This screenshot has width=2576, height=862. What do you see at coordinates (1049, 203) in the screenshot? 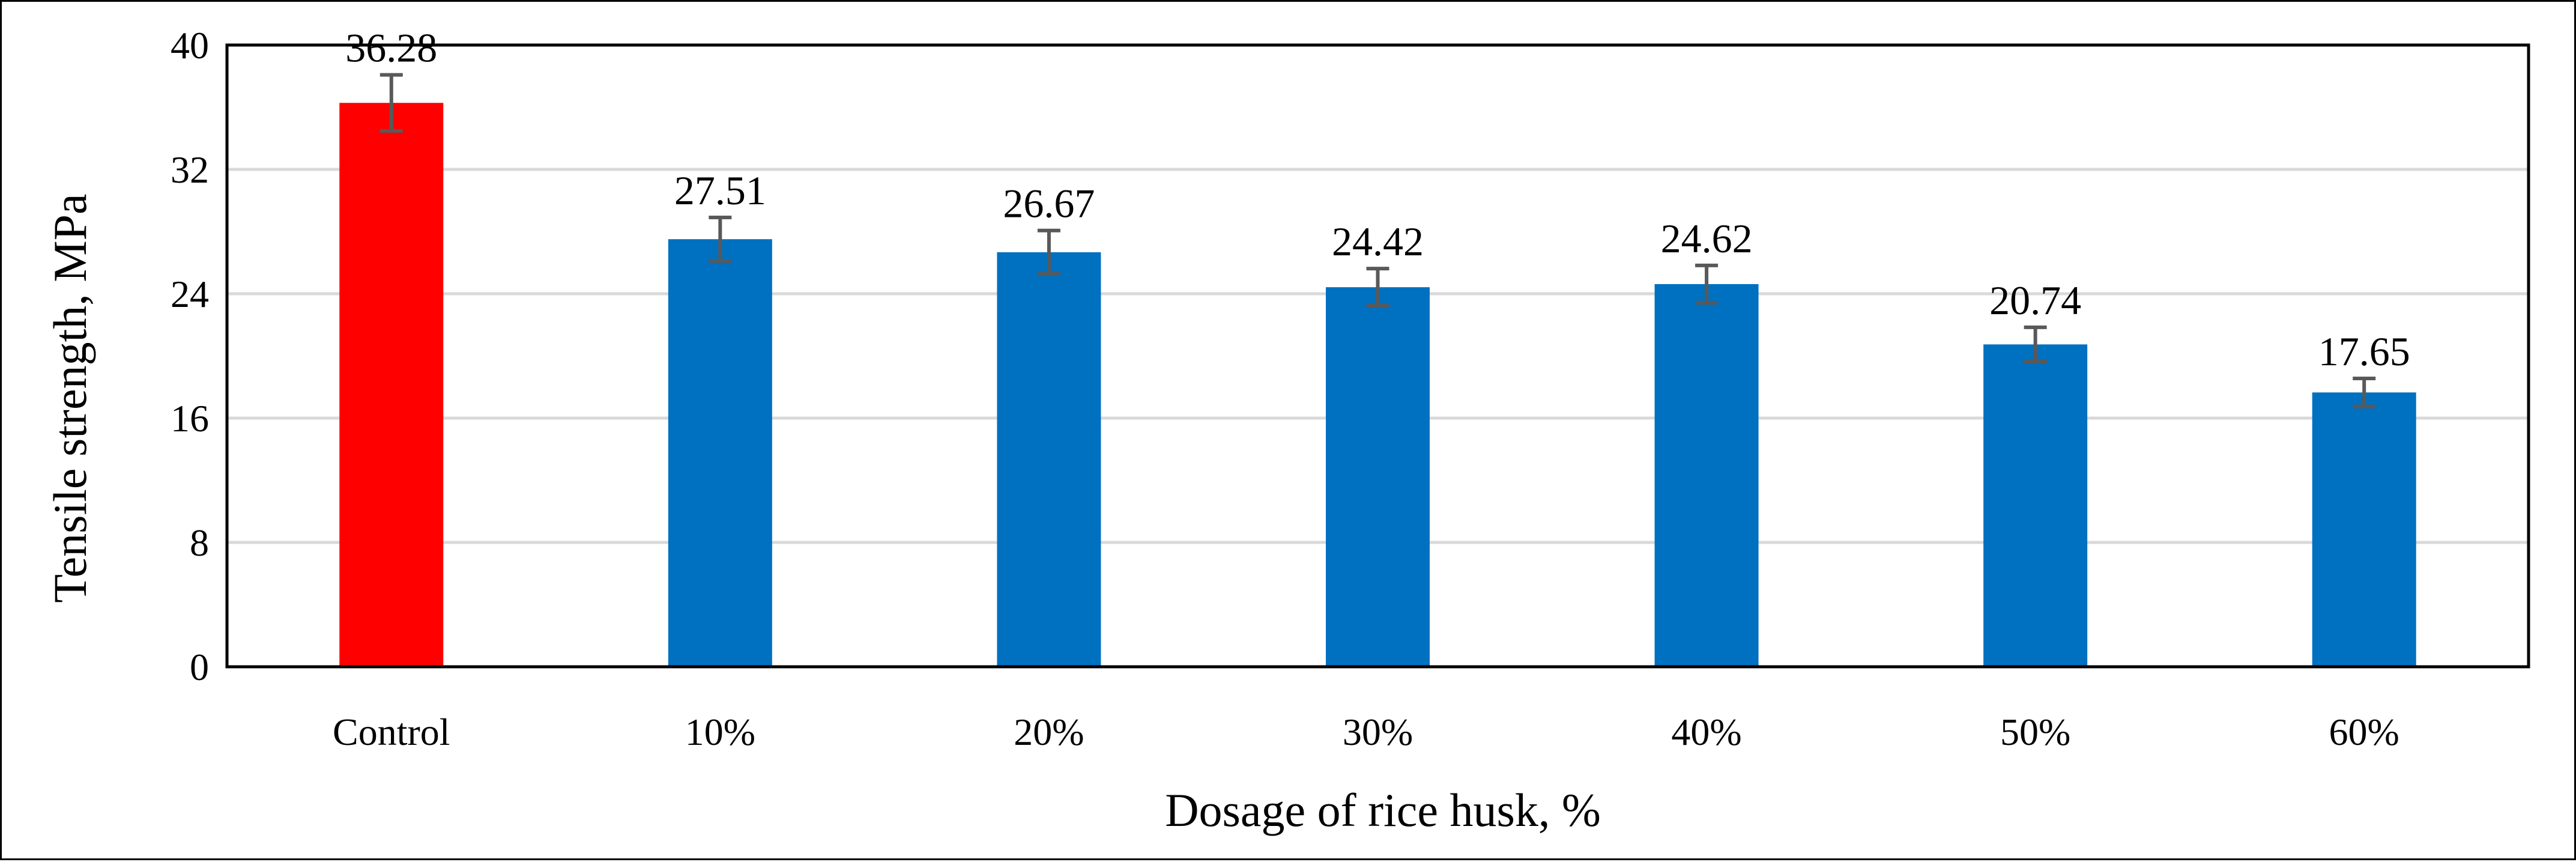
I see `data-label: 26.67` at bounding box center [1049, 203].